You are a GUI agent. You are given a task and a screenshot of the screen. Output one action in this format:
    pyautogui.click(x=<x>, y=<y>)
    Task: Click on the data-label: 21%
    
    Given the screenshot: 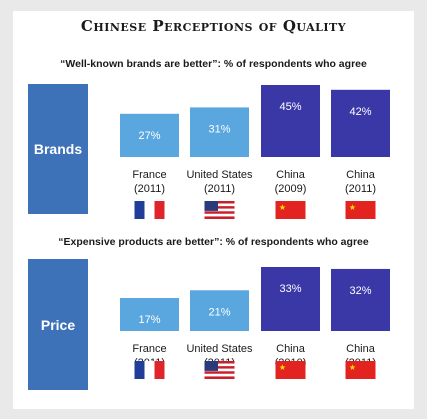 What is the action you would take?
    pyautogui.click(x=219, y=312)
    